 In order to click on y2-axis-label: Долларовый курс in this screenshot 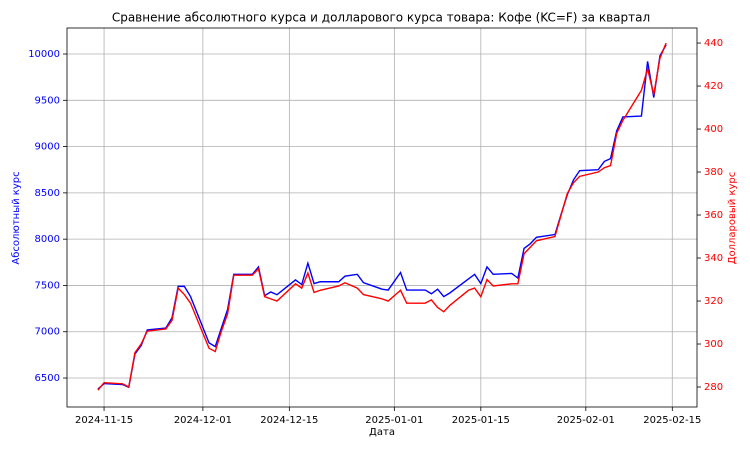, I will do `click(732, 218)`.